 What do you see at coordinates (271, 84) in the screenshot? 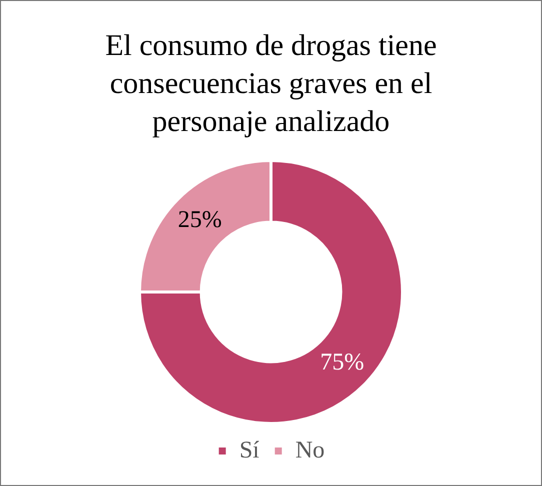
I see `chart-title: El consumo de drogas tiene consecuencias graves en el personaje analizado` at bounding box center [271, 84].